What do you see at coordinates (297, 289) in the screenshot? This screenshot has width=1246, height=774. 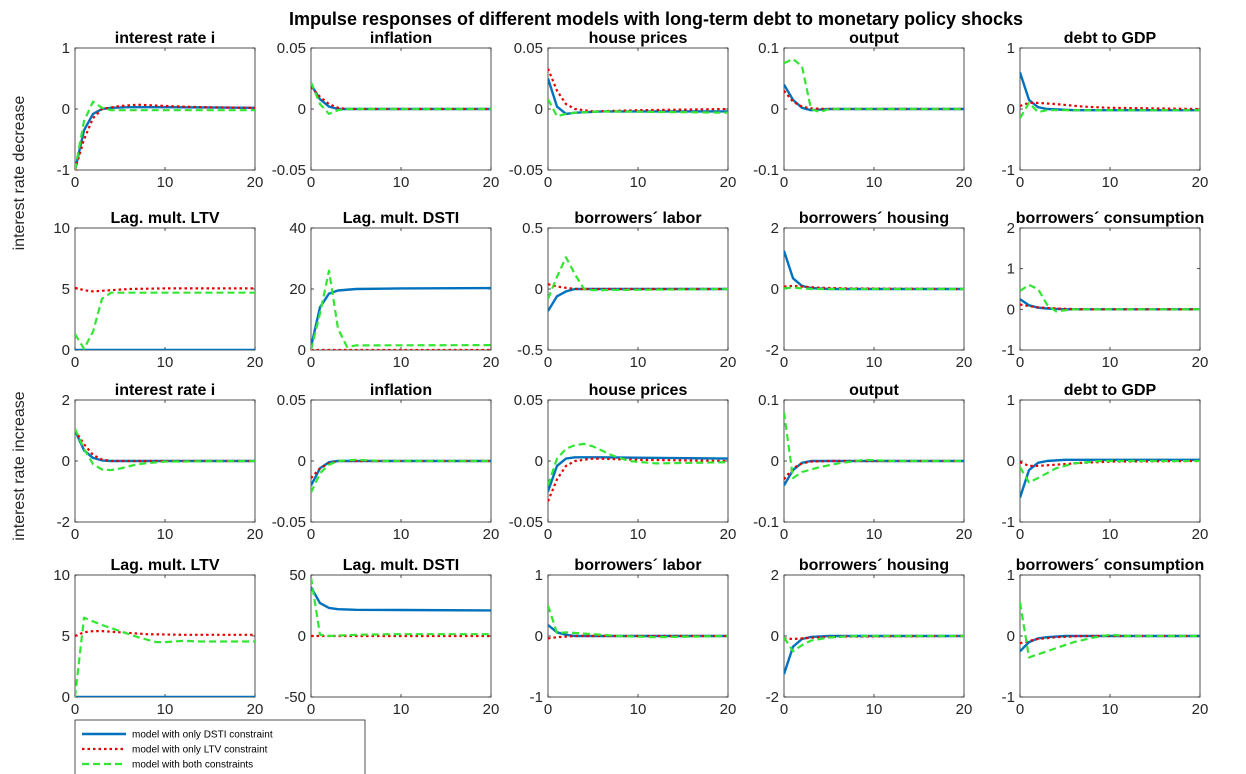 I see `y-tick-label: 20` at bounding box center [297, 289].